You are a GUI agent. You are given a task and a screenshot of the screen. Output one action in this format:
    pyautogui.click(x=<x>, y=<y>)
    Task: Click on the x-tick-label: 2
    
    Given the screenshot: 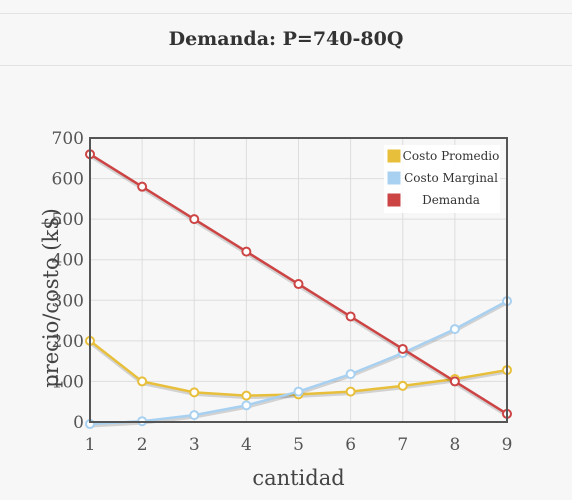 What is the action you would take?
    pyautogui.click(x=142, y=445)
    